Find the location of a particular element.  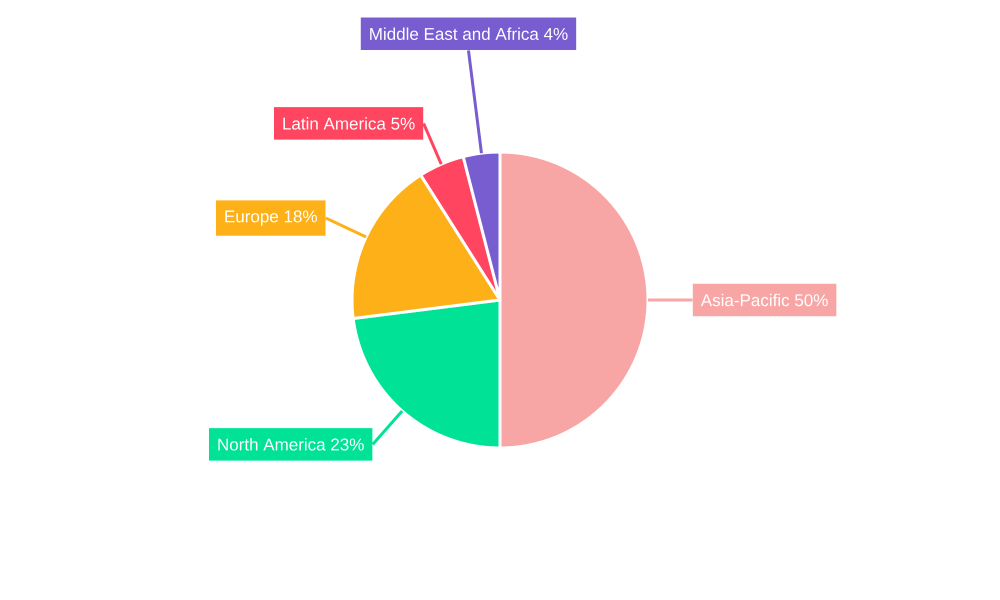

slice-label: Latin America is located at coordinates (334, 123).